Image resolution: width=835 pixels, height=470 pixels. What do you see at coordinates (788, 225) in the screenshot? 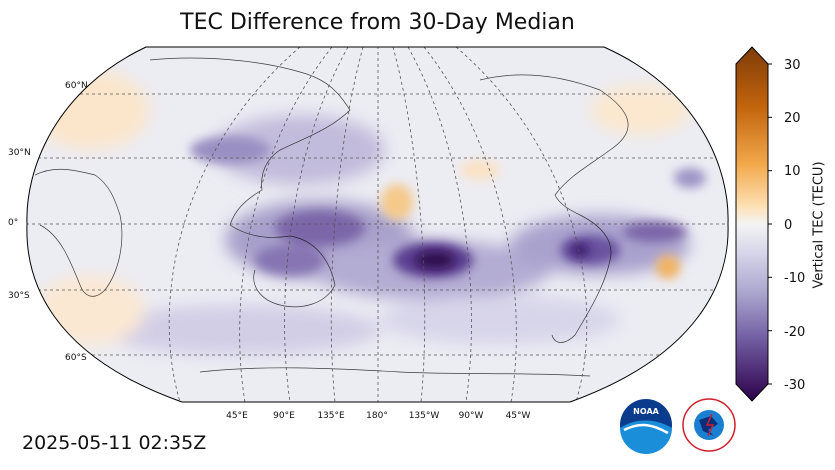
I see `colorbar-tick-0: 0` at bounding box center [788, 225].